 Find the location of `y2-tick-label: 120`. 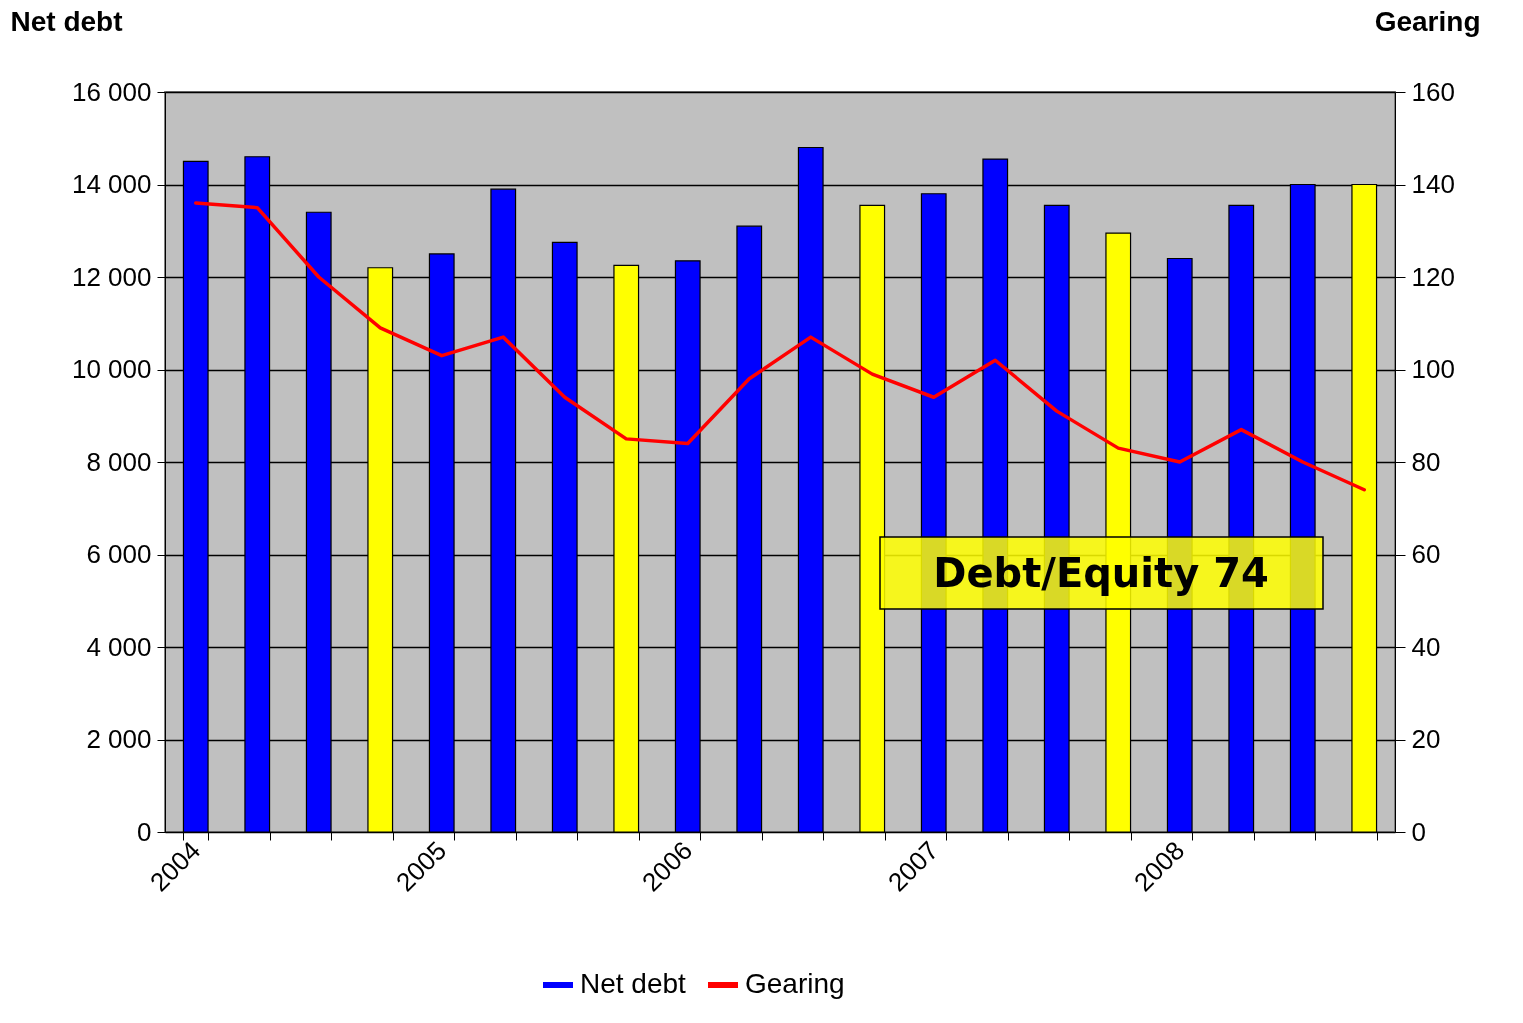

y2-tick-label: 120 is located at coordinates (1433, 276).